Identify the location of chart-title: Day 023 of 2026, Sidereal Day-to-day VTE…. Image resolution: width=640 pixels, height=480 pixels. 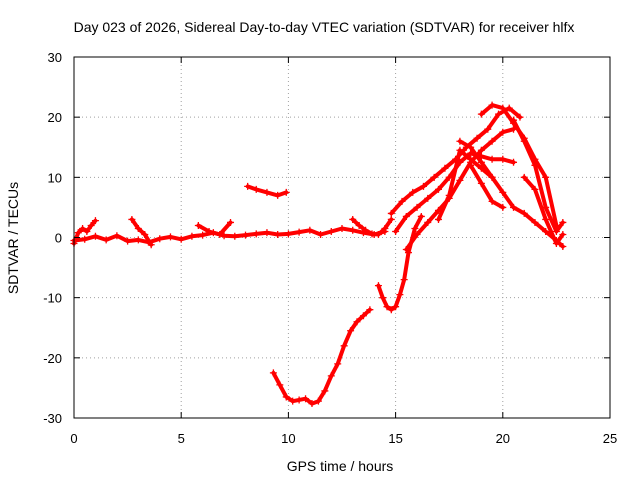
(324, 27).